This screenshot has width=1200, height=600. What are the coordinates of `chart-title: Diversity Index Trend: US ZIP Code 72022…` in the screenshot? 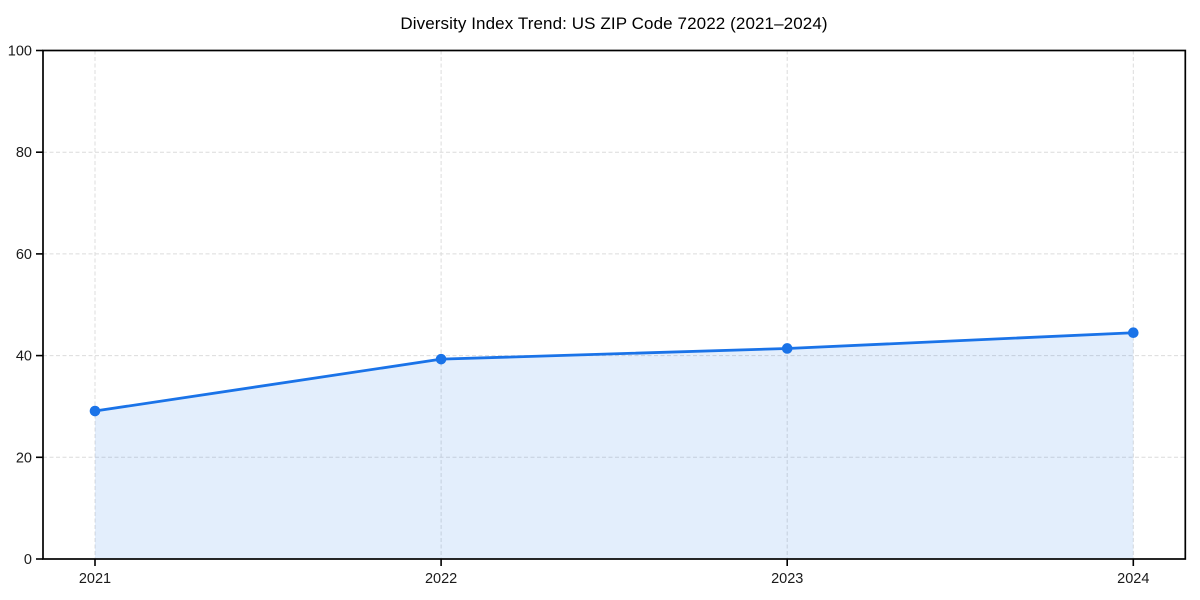 It's located at (614, 23).